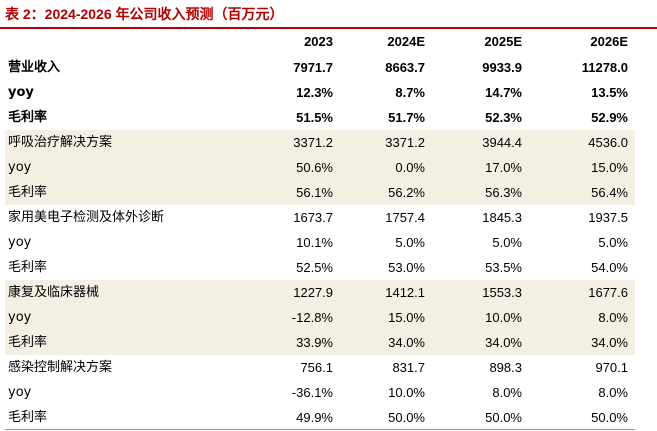  I want to click on value-2025e: 52.3%, so click(503, 117).